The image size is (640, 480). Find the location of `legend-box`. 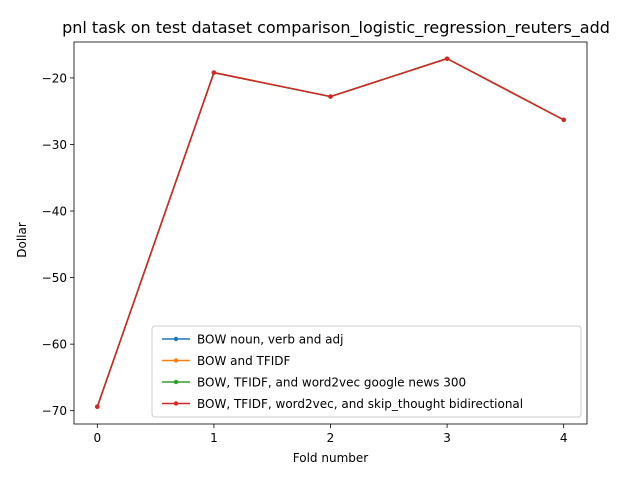

legend-box is located at coordinates (366, 371).